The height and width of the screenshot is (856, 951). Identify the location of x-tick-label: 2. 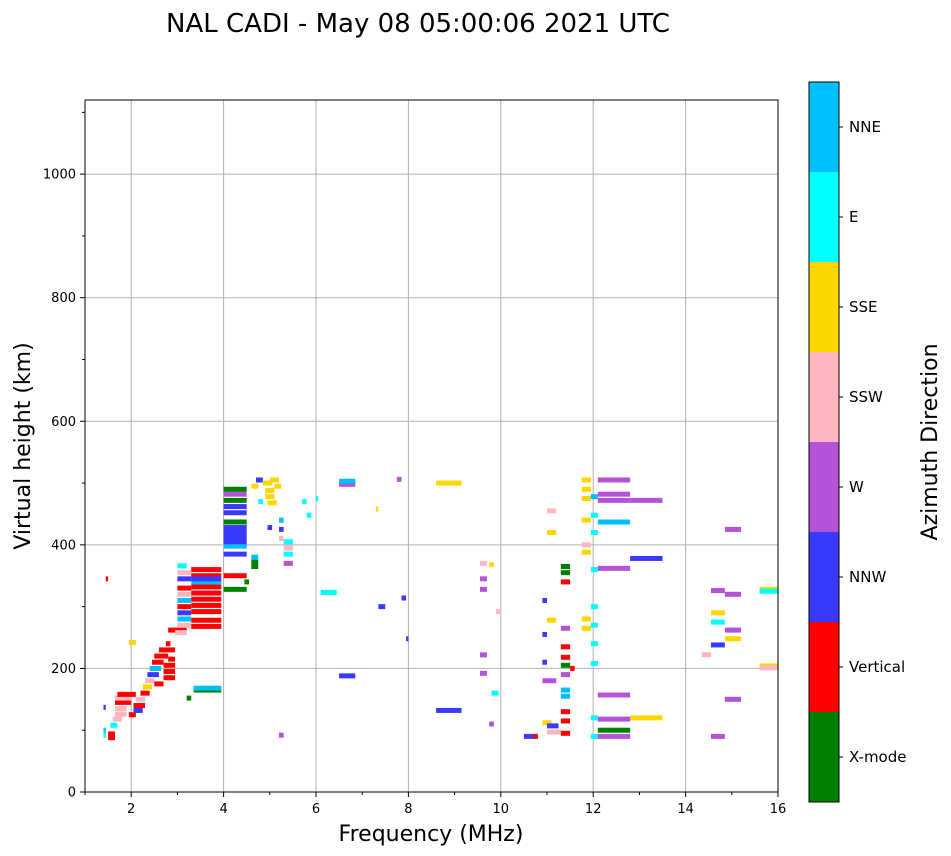
(131, 809).